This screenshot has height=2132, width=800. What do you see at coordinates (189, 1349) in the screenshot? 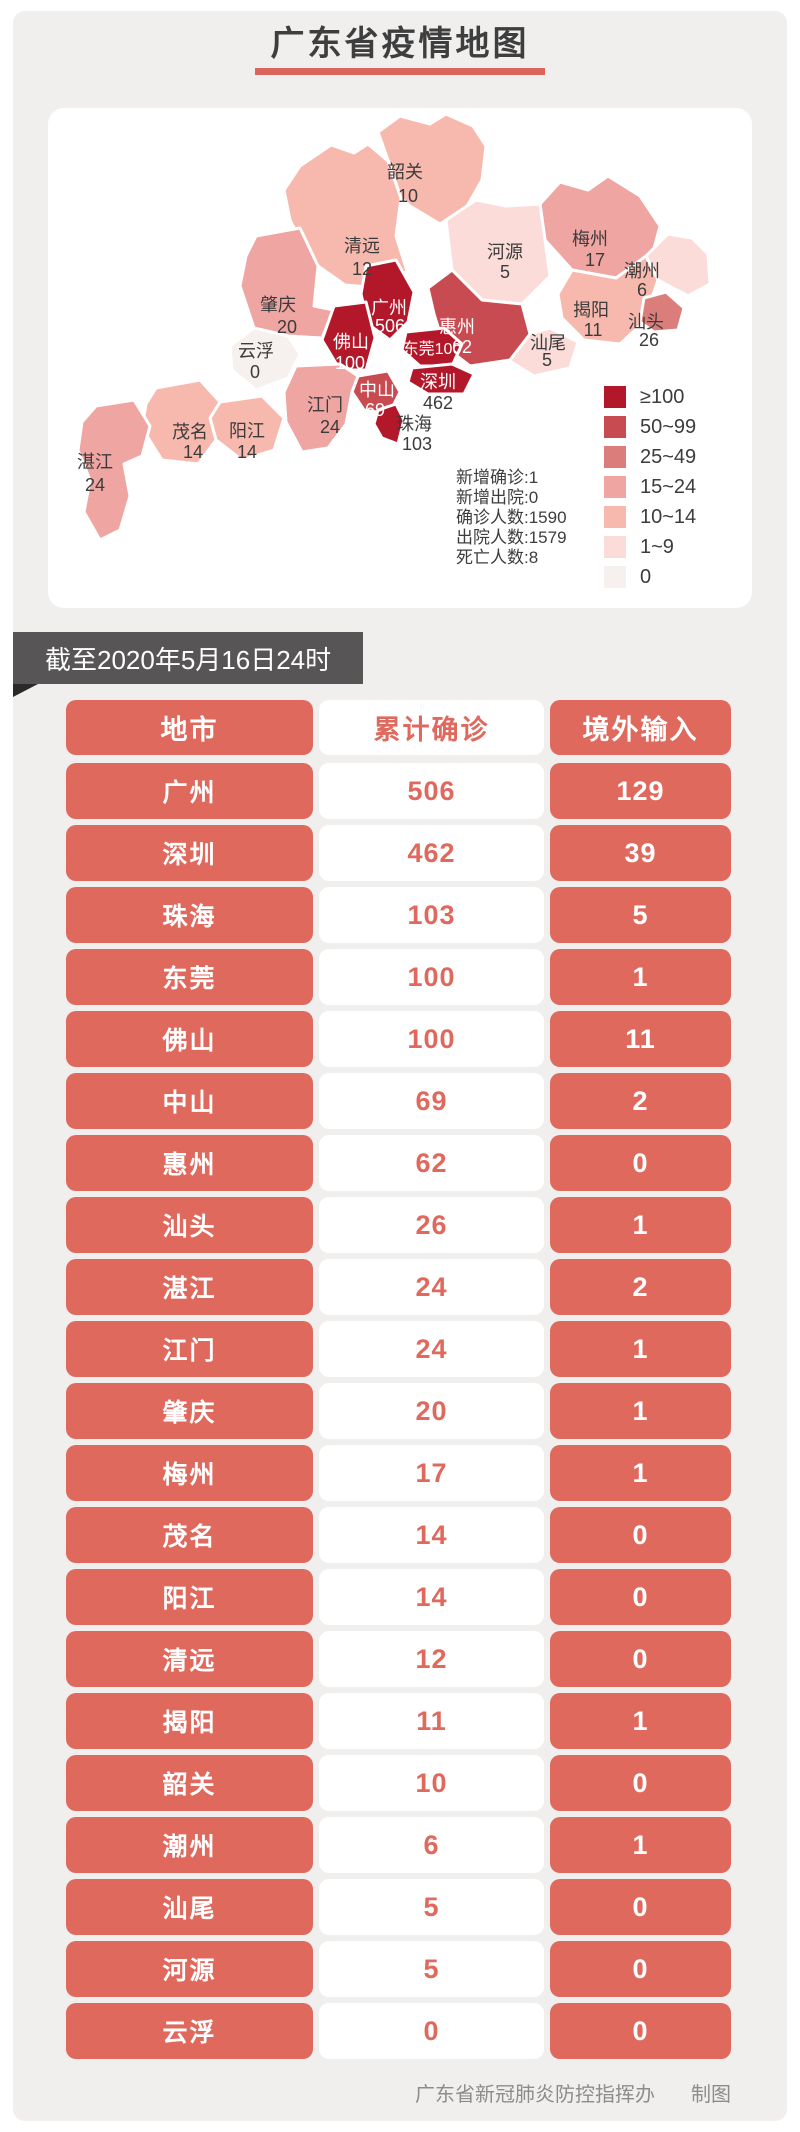
I see `table-cell-city-9: 江门` at bounding box center [189, 1349].